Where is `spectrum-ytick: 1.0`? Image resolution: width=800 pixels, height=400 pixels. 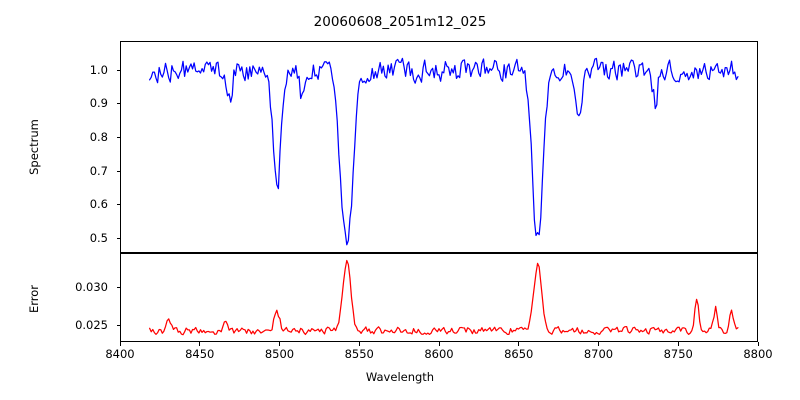
spectrum-ytick: 1.0 is located at coordinates (98, 69).